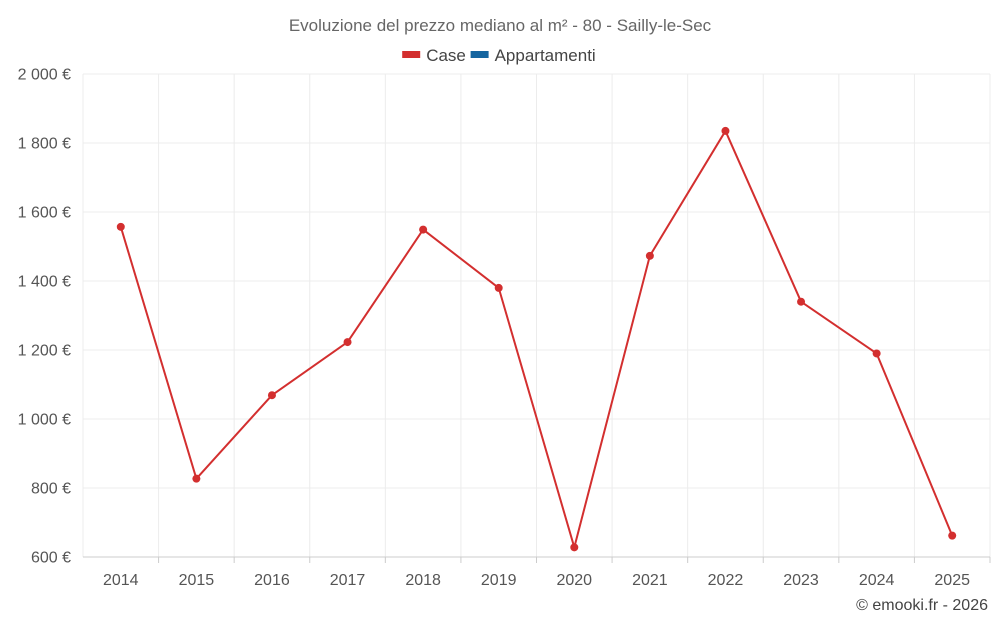 The image size is (1000, 625). I want to click on x-tick-label: 2021, so click(650, 580).